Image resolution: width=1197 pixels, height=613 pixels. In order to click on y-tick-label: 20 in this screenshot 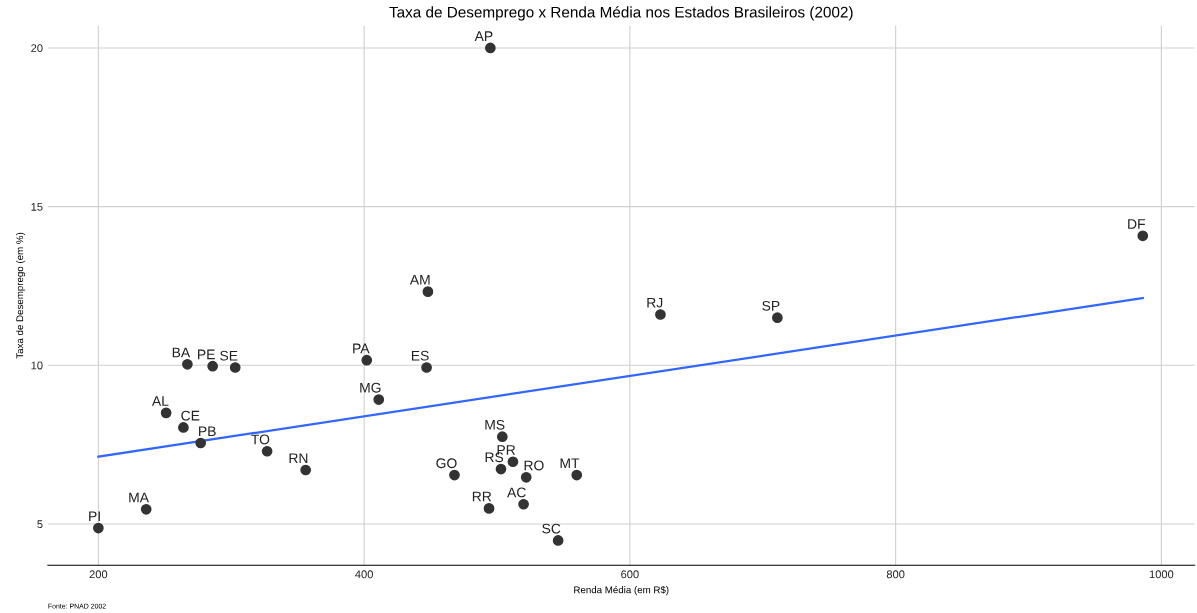, I will do `click(37, 48)`.